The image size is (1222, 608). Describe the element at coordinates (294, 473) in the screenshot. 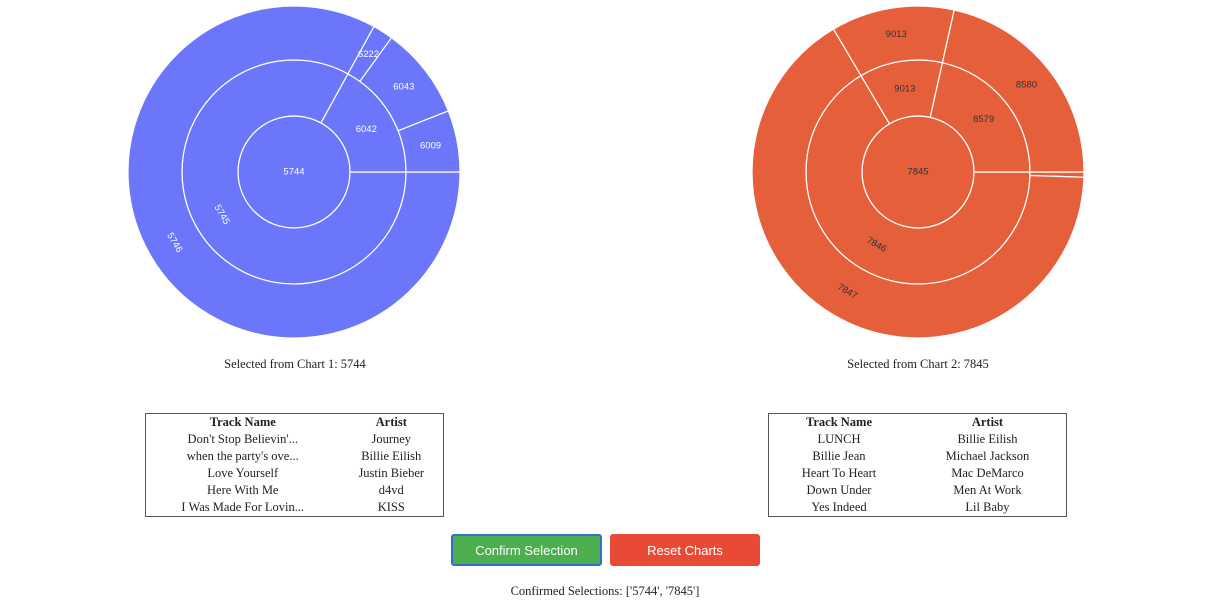

I see `table-row: Love Yourself Justin Bieber` at that location.